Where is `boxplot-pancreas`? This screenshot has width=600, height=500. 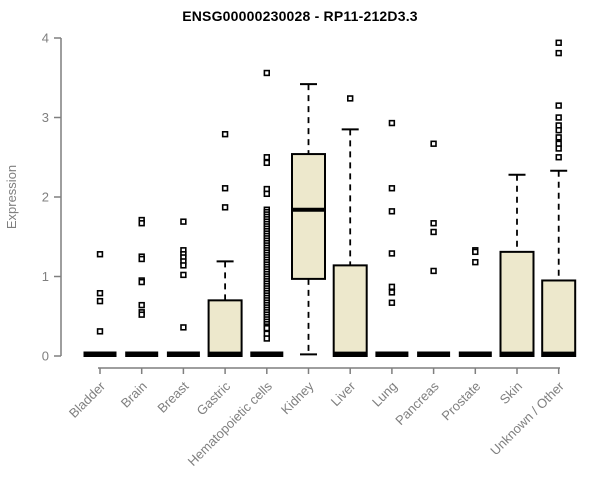
boxplot-pancreas is located at coordinates (434, 354).